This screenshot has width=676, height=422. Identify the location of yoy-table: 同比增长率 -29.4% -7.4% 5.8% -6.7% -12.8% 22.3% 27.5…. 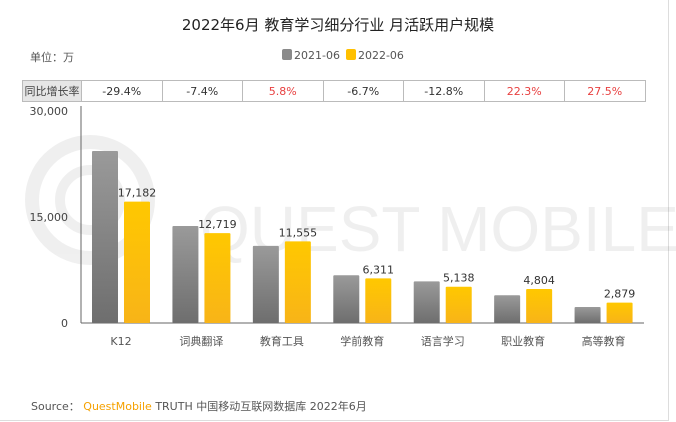
(334, 91).